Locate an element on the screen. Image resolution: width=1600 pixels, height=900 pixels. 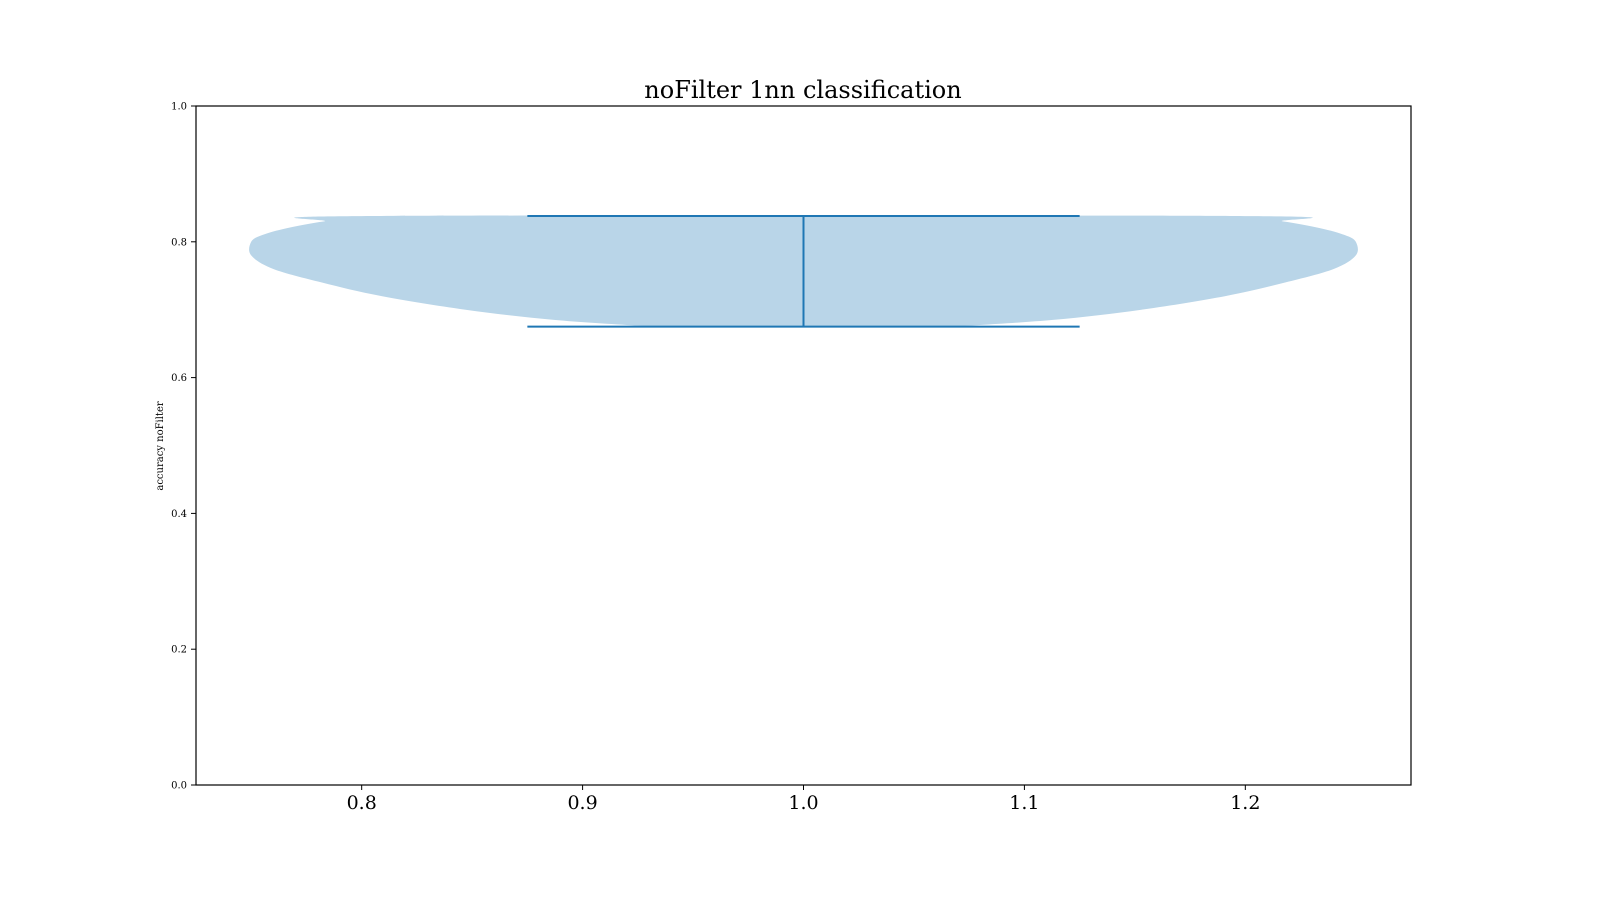
plot-area is located at coordinates (803, 271).